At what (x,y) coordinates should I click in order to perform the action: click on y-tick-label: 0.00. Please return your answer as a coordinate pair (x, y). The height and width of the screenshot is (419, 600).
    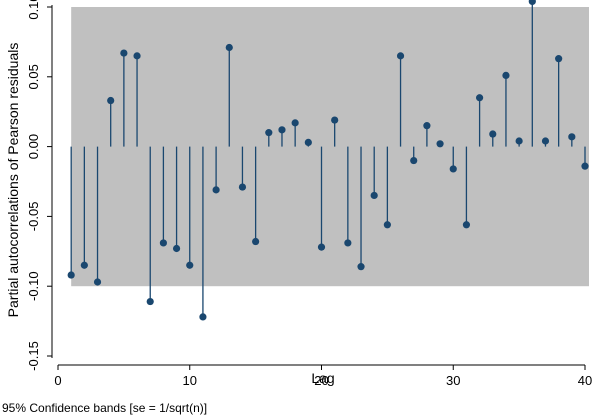
    Looking at the image, I should click on (33, 146).